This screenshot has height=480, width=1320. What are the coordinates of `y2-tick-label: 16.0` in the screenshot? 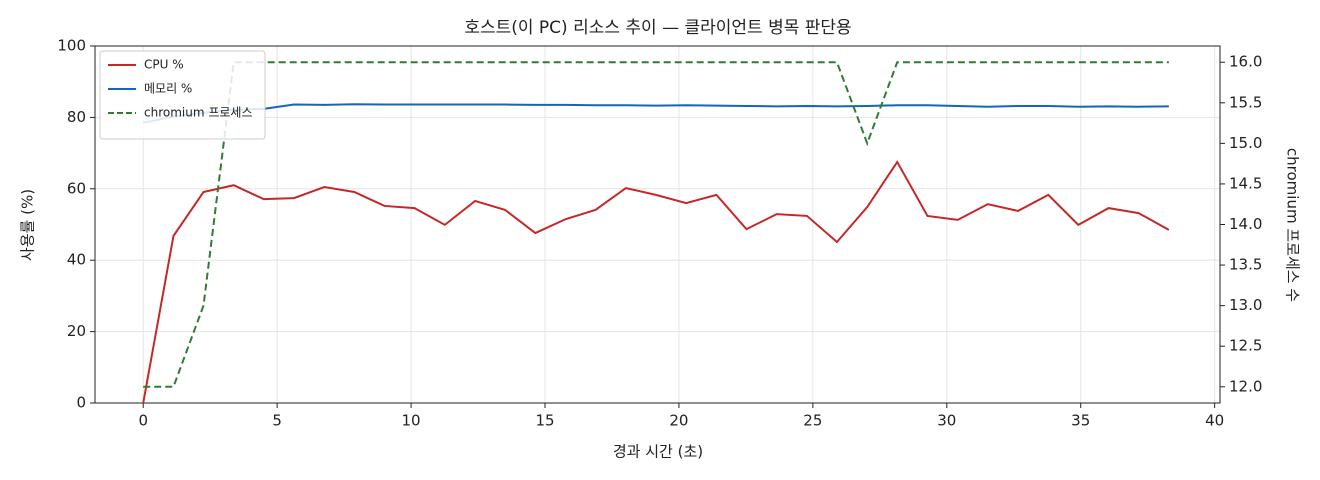 It's located at (1245, 62).